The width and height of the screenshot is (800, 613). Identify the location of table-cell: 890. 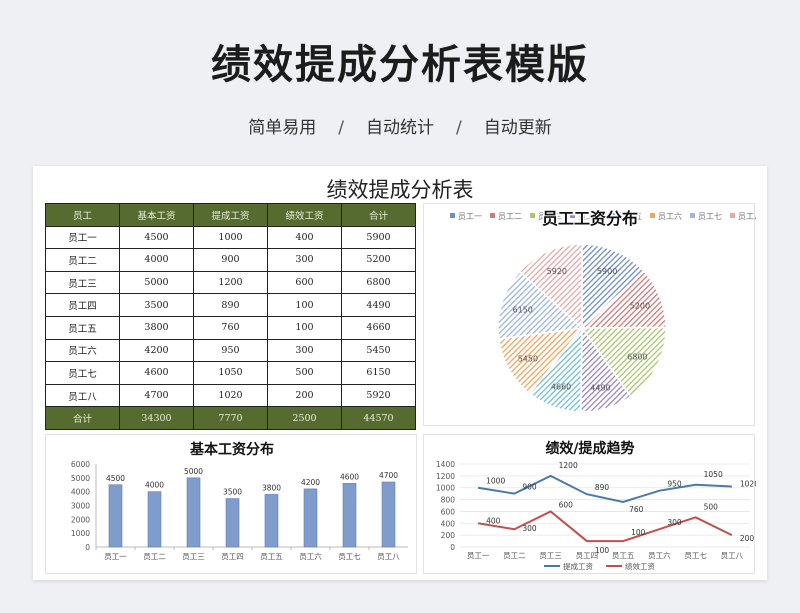
(230, 305).